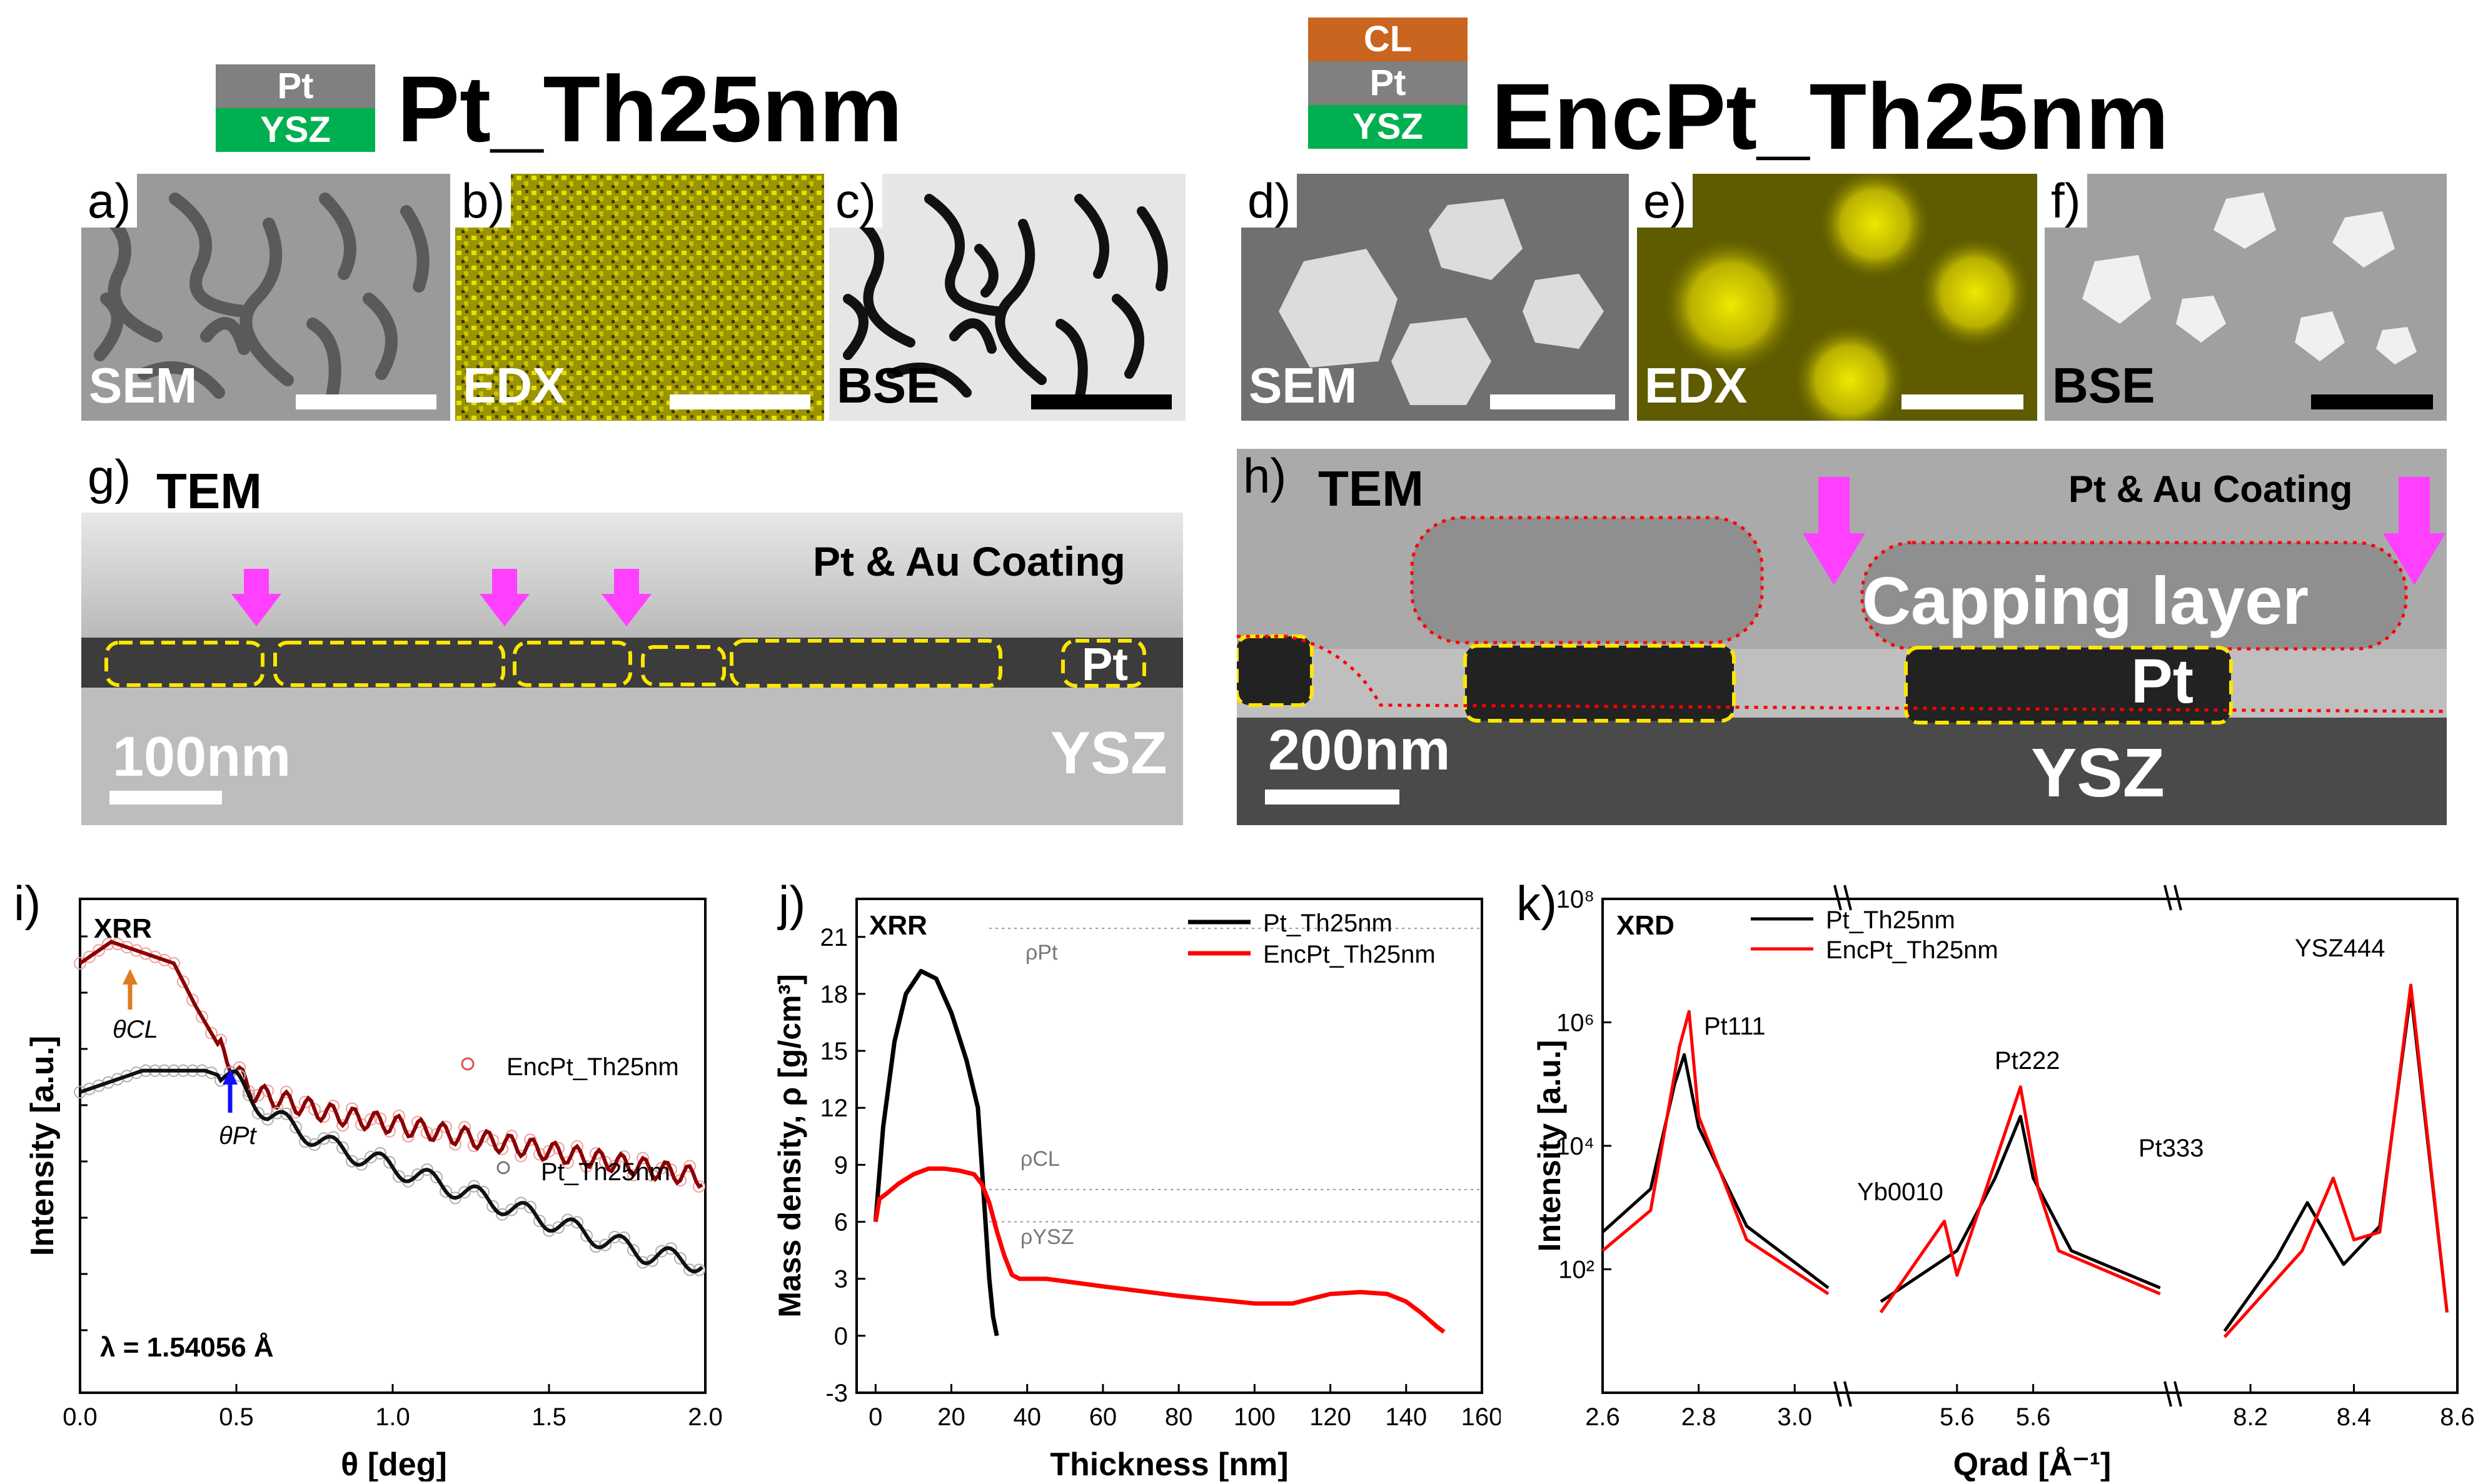  What do you see at coordinates (238, 1136) in the screenshot?
I see `chart-i-theta-pt: θPt` at bounding box center [238, 1136].